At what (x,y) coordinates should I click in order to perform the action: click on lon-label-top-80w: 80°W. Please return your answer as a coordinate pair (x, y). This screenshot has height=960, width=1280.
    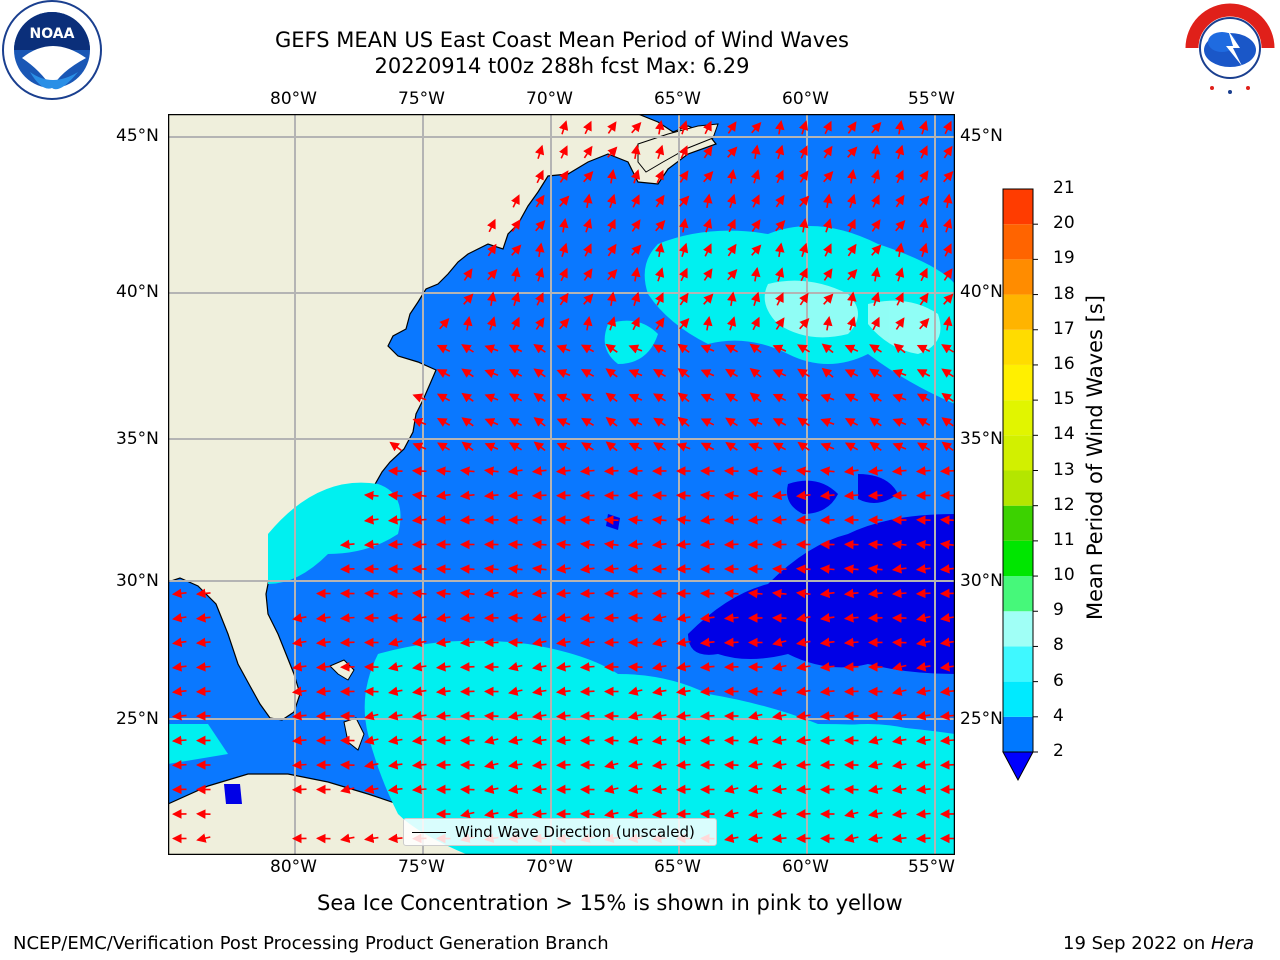
    Looking at the image, I should click on (293, 99).